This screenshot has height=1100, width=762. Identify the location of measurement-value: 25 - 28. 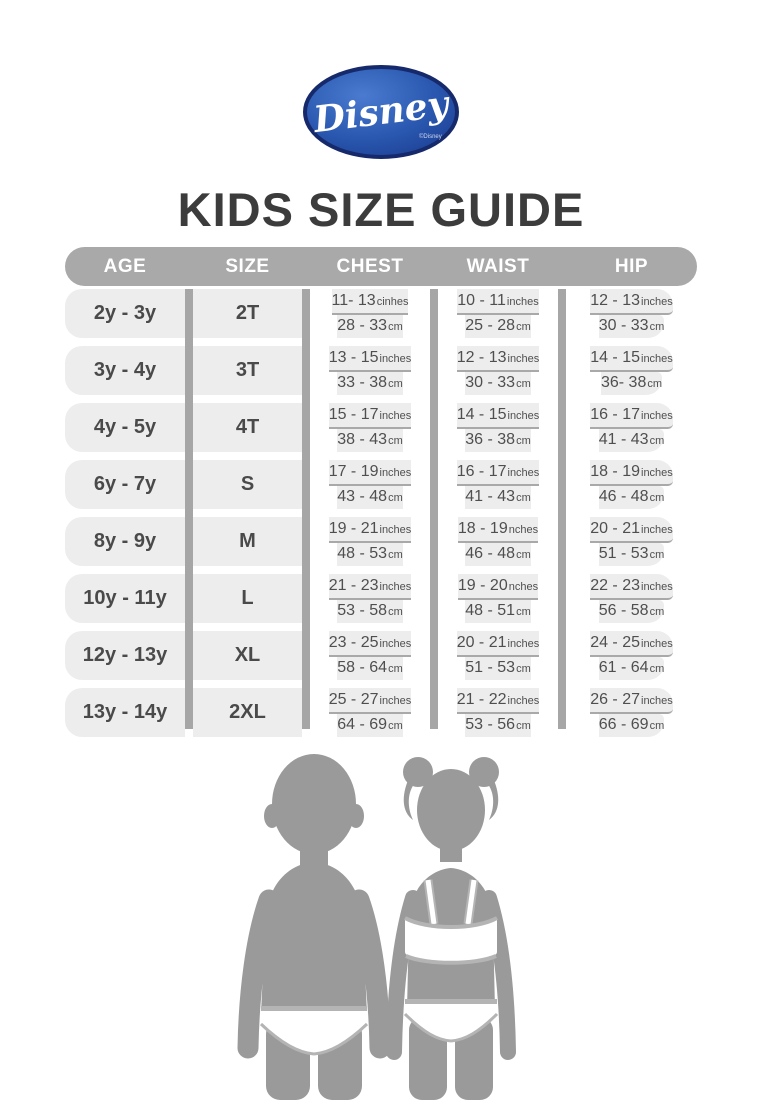
(490, 326).